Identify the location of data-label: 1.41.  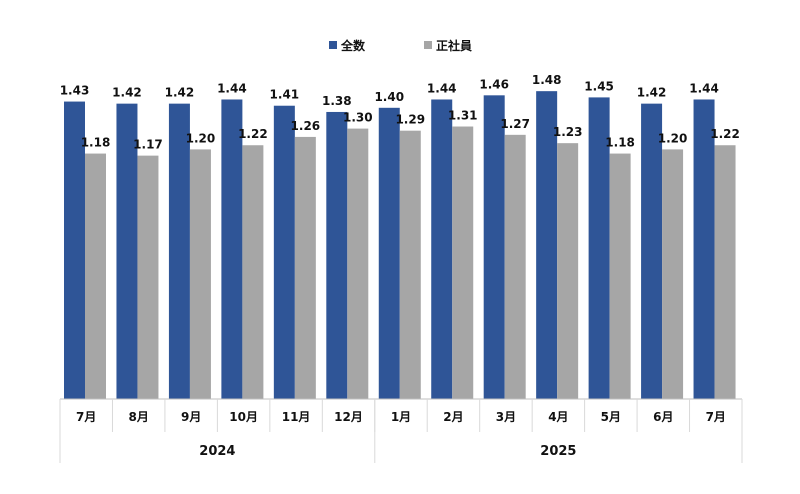
(285, 95).